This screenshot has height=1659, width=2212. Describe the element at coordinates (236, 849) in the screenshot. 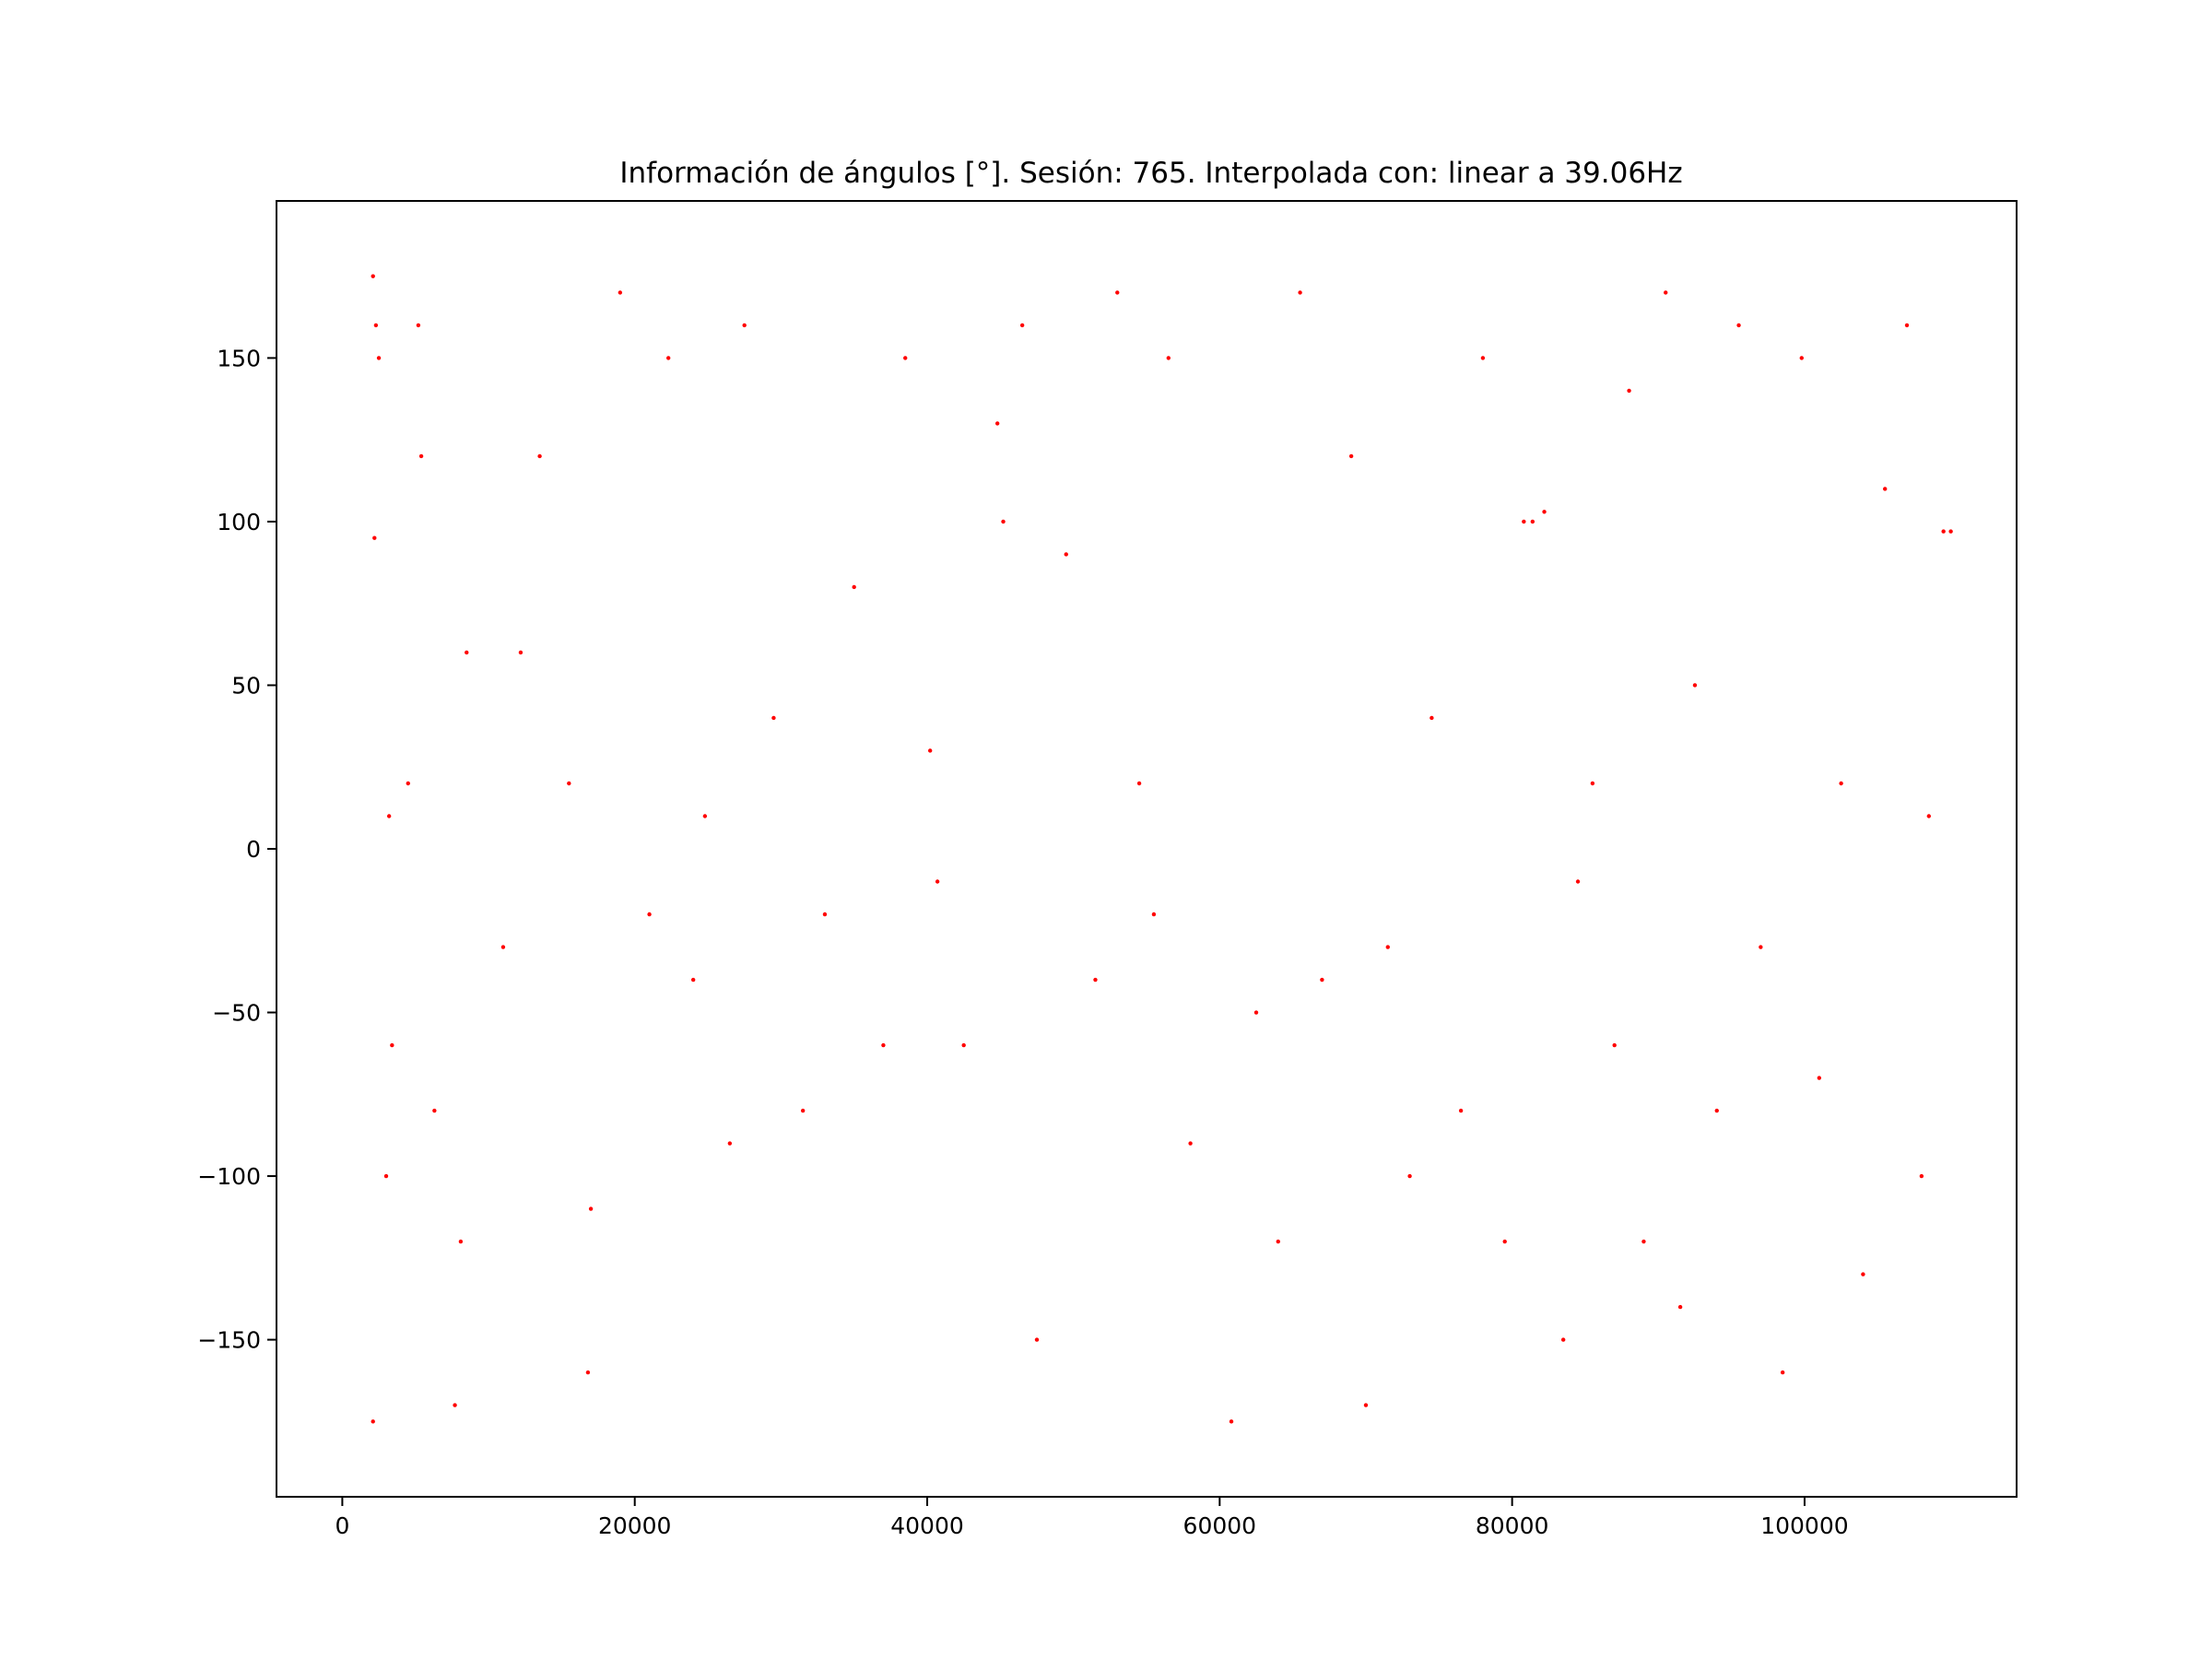

I see `y-axis: 150 100 50 0 −50 −100 −150` at that location.